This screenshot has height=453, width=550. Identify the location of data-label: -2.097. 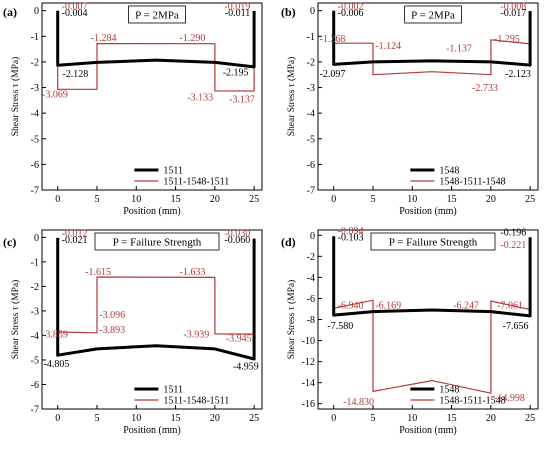
(333, 74).